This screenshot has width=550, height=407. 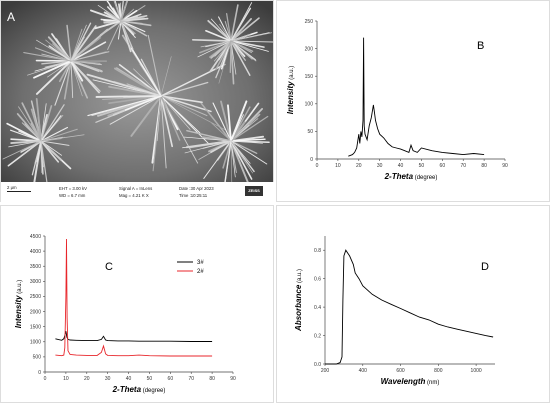 What do you see at coordinates (317, 279) in the screenshot?
I see `y-tick-label: 0.6` at bounding box center [317, 279].